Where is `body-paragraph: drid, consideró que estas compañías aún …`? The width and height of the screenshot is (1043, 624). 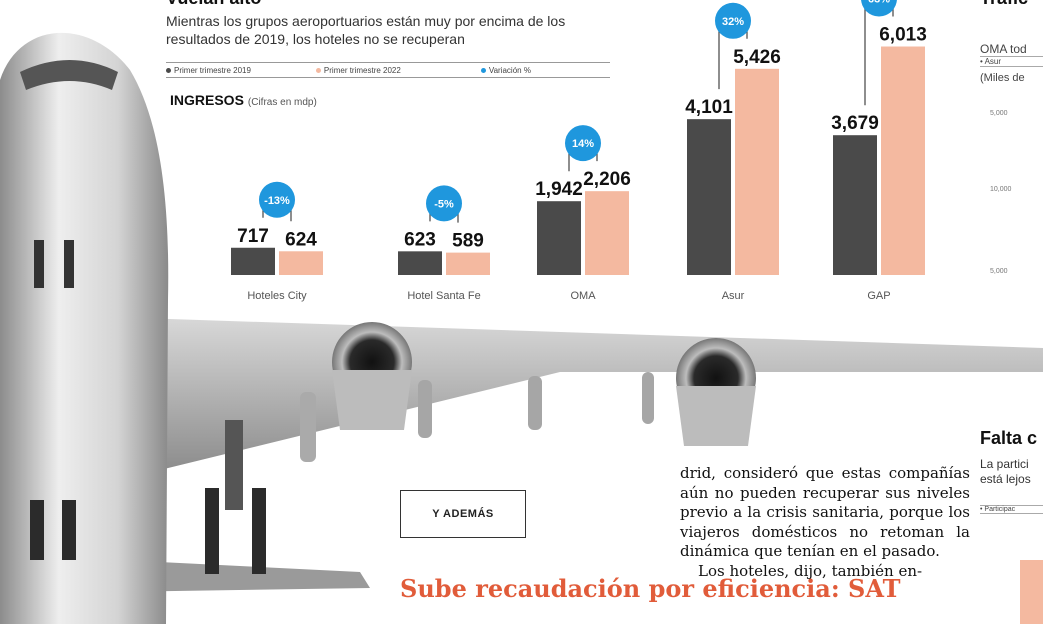
body-paragraph: drid, consideró que estas compañías aún … is located at coordinates (825, 512).